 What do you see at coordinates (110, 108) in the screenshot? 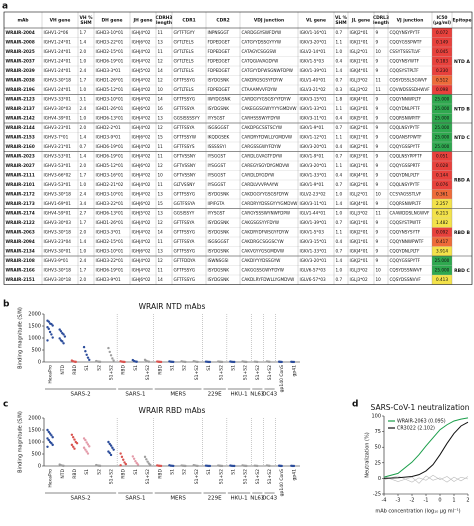
I see `table-cell: IGHD1-26*01` at bounding box center [110, 108].